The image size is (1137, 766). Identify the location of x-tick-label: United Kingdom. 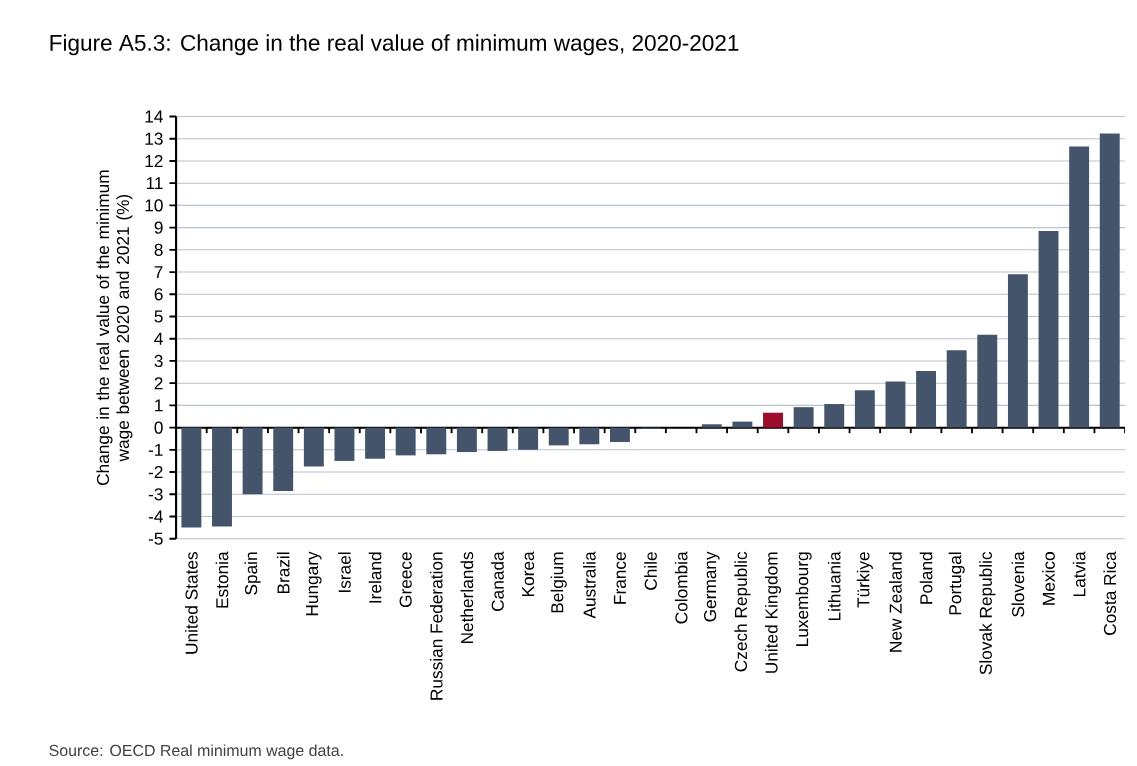
(773, 612).